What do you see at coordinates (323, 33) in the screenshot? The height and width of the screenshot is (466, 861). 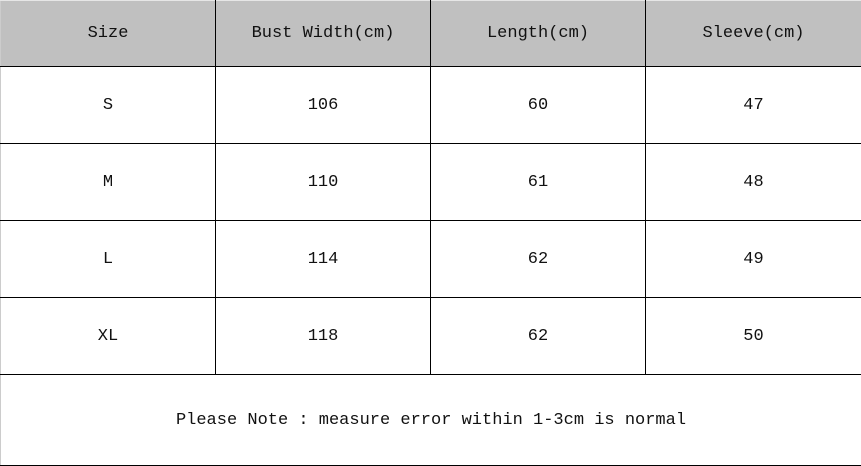 I see `header-bust-width: Bust Width(cm)` at bounding box center [323, 33].